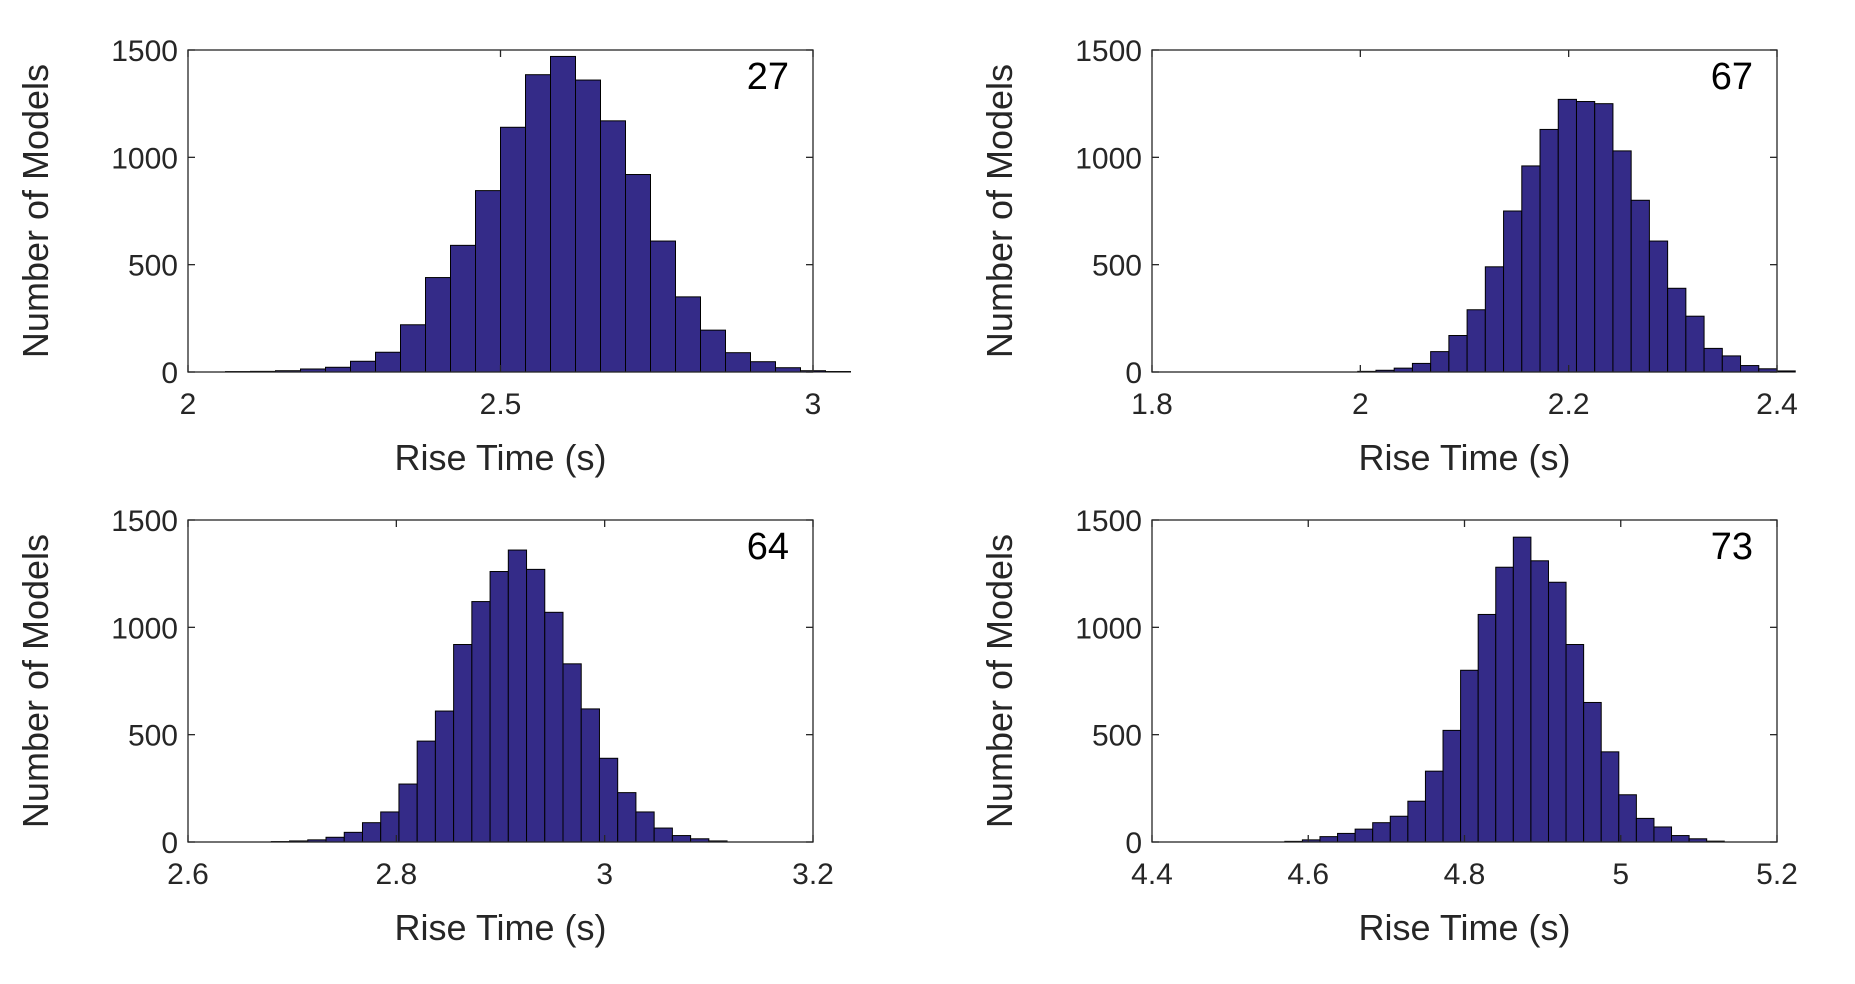 Image resolution: width=1855 pixels, height=984 pixels. I want to click on panel-label: 27, so click(768, 77).